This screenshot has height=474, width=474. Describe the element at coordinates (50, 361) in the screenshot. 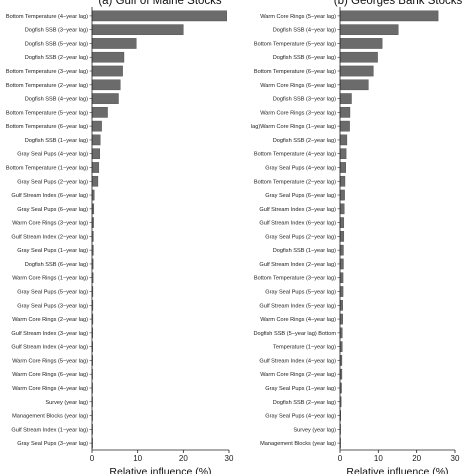

I see `category-label: Warm Core Rings (5−year lag)` at that location.